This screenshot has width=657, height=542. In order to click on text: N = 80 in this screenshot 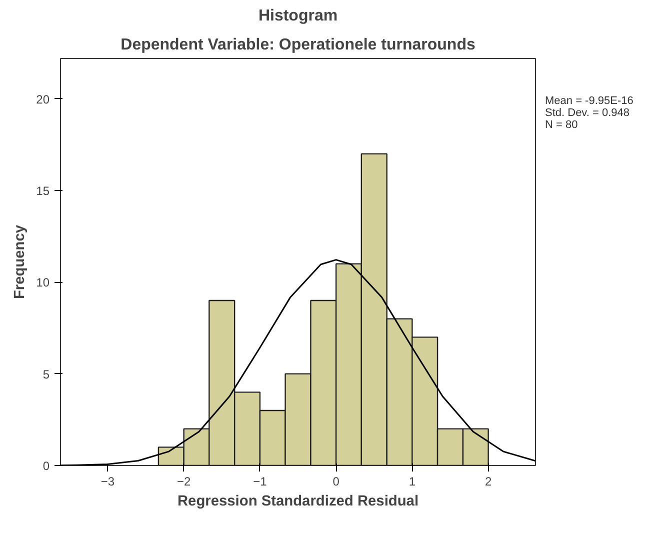, I will do `click(561, 125)`.